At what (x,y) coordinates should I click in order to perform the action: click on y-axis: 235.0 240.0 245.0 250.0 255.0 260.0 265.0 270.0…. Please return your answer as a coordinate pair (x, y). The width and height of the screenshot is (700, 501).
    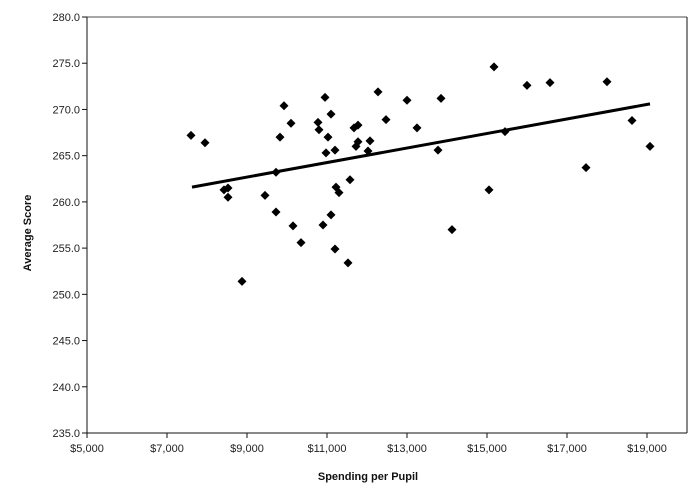
    Looking at the image, I should click on (70, 226).